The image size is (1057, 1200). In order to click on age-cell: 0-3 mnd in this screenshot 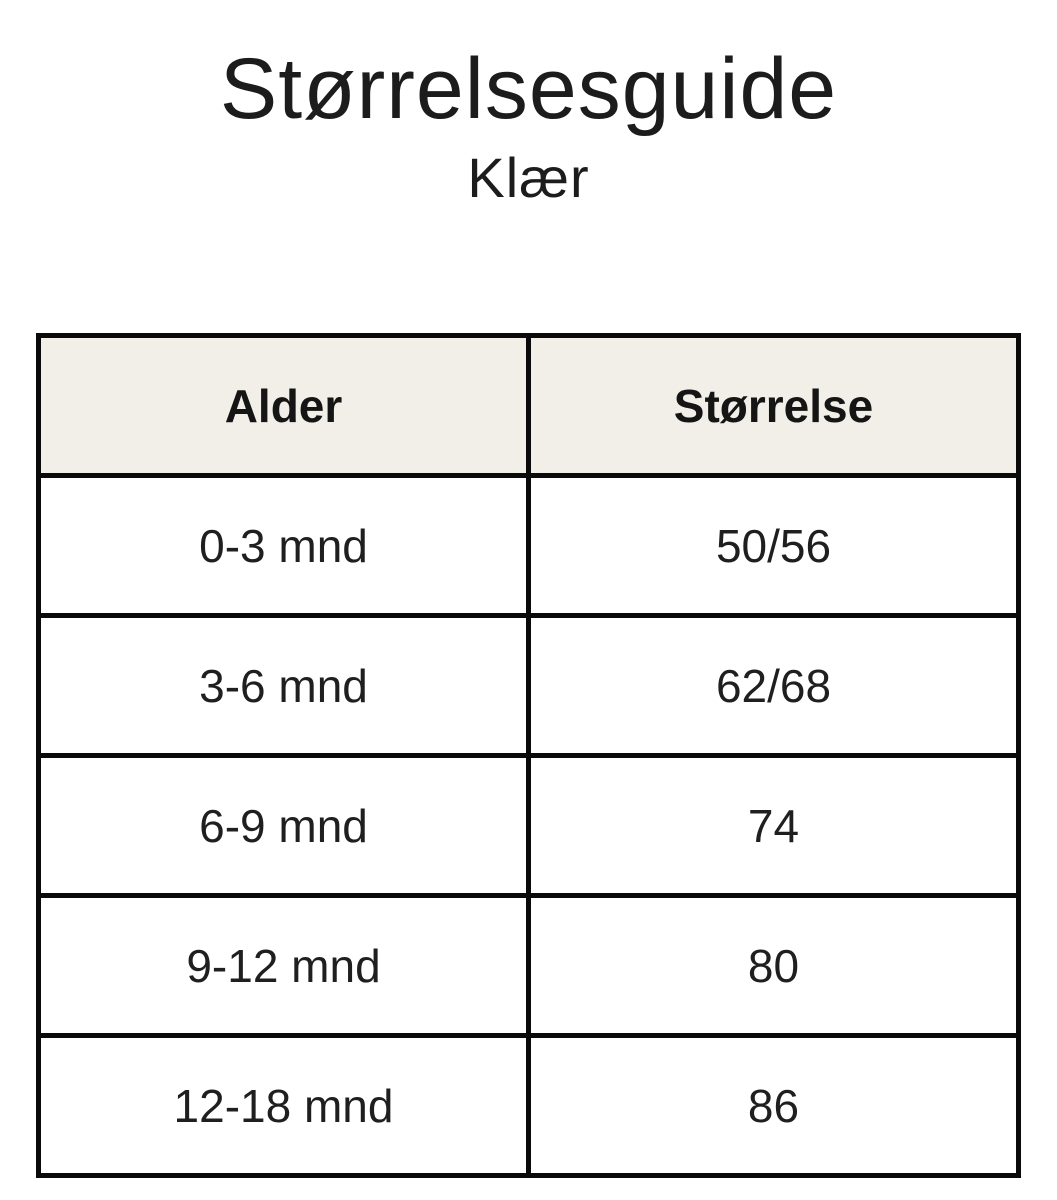, I will do `click(283, 545)`.